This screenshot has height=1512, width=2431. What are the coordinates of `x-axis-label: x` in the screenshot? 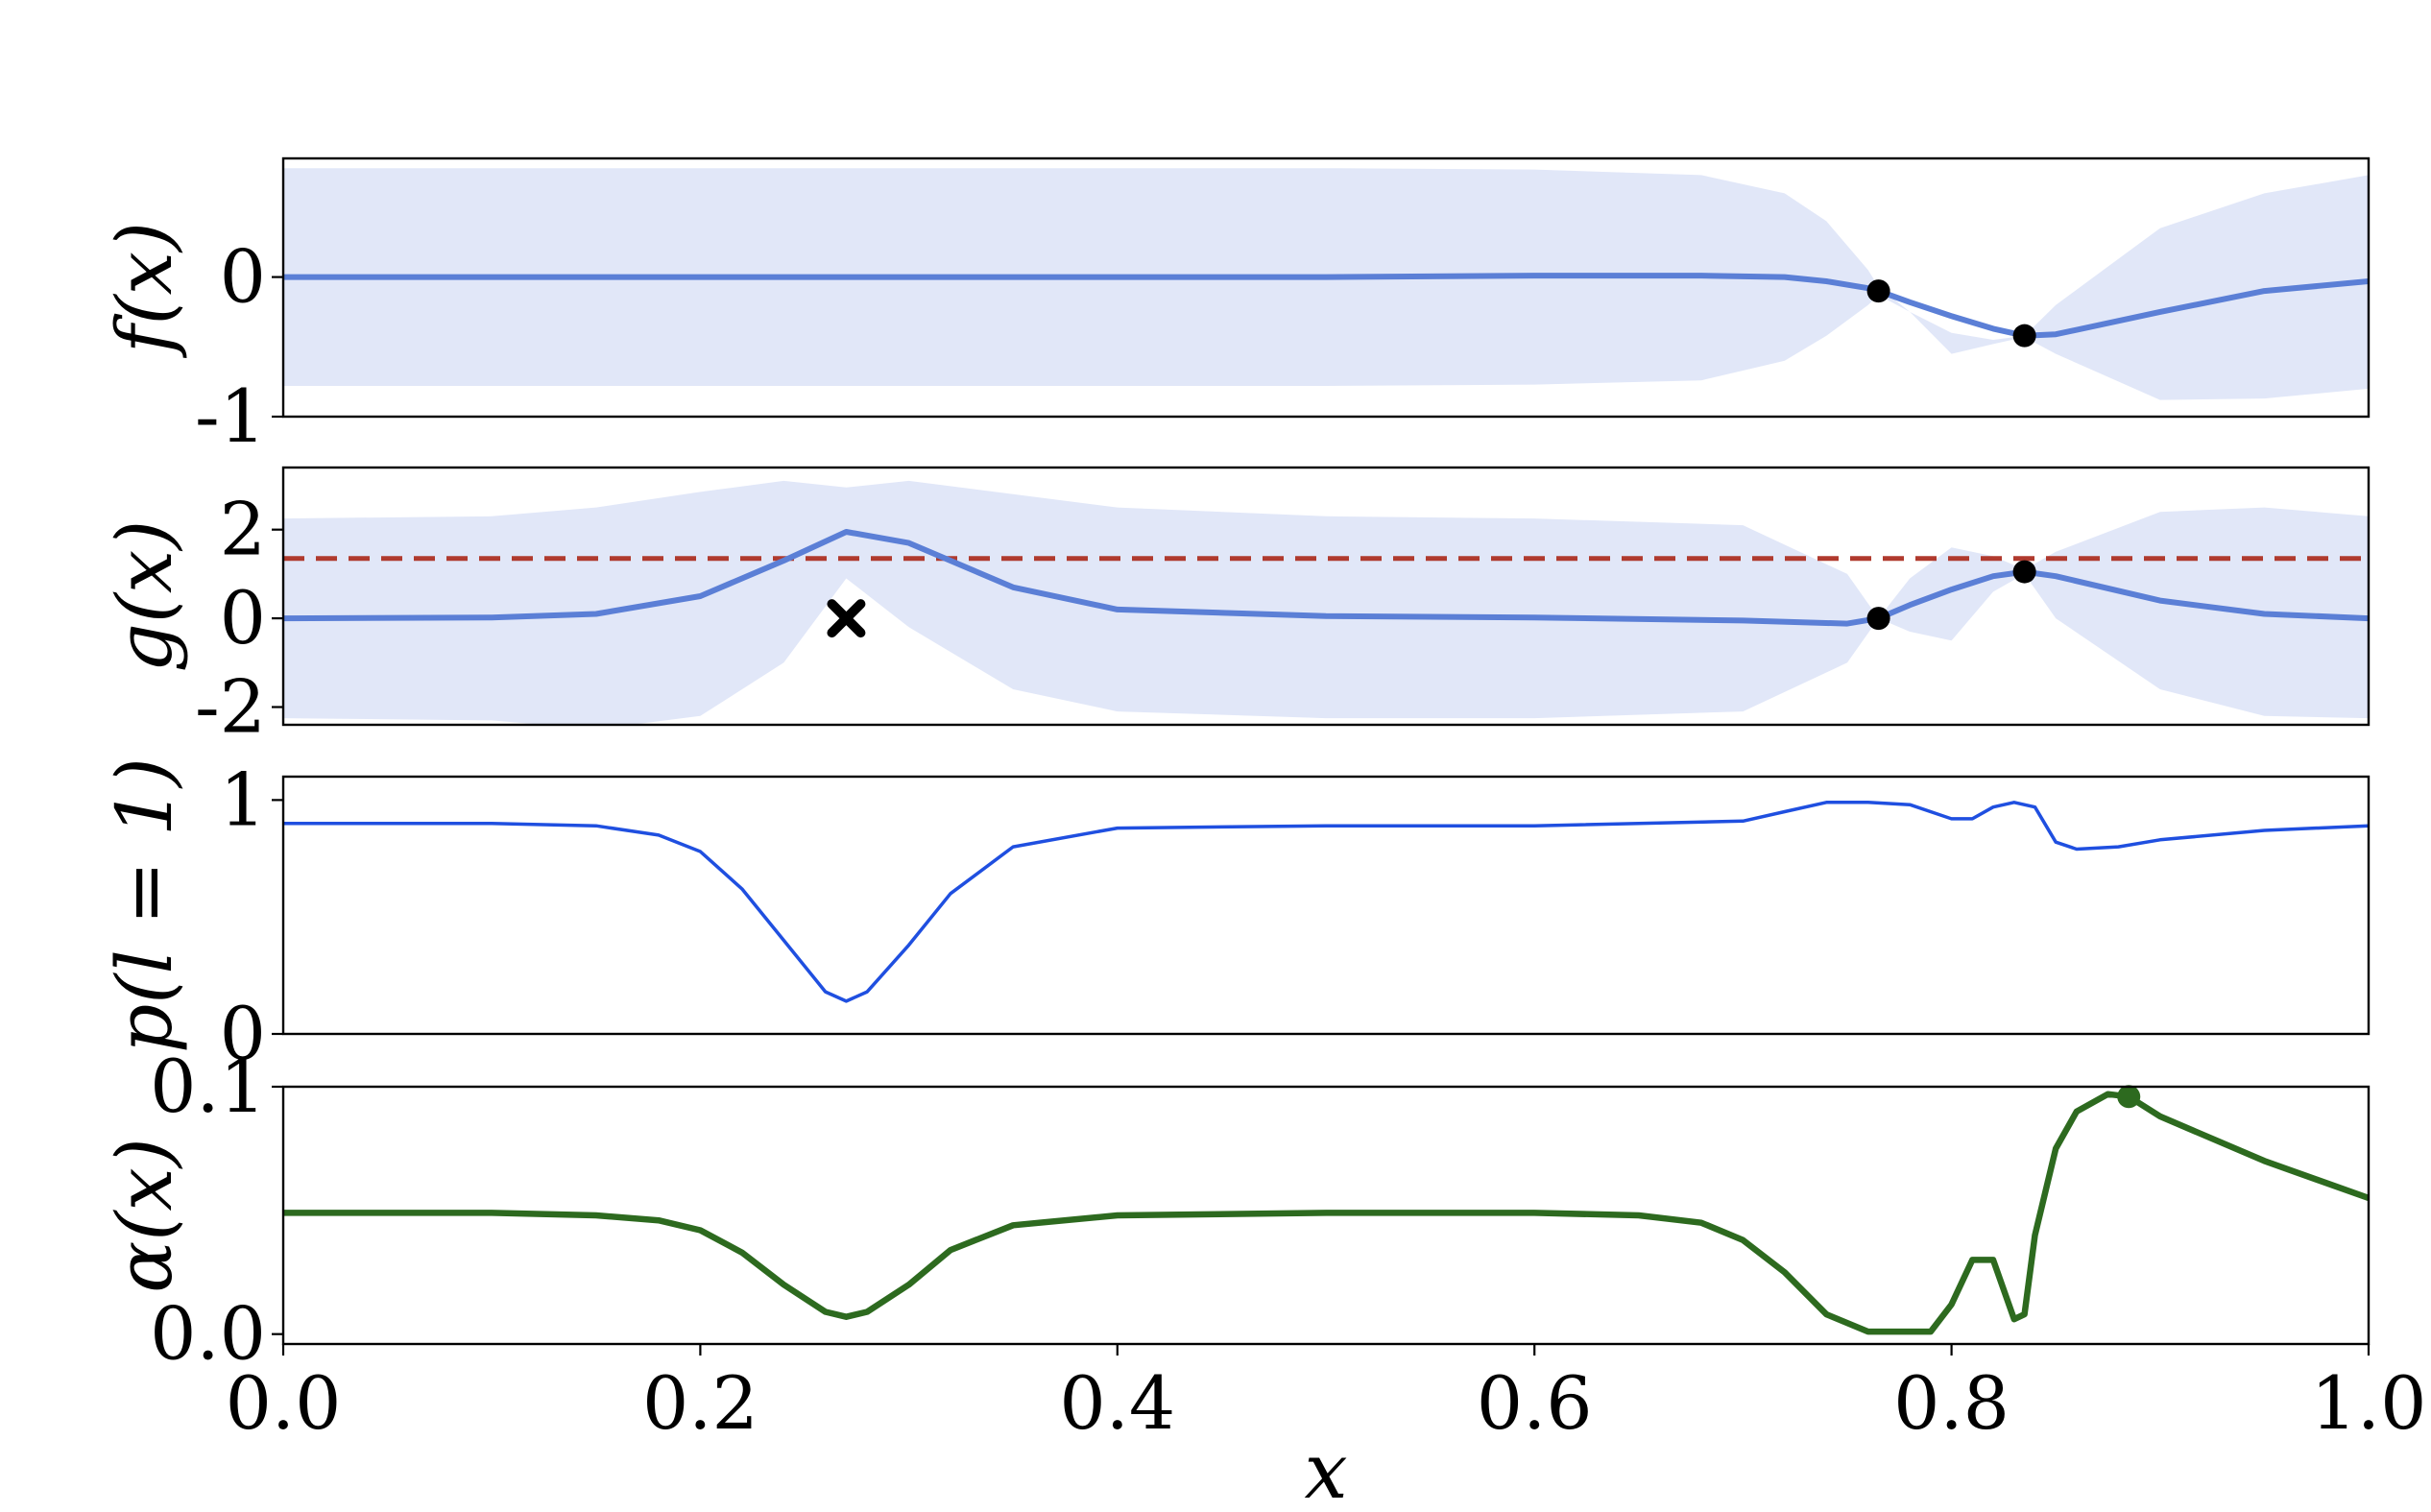 It's located at (1325, 1469).